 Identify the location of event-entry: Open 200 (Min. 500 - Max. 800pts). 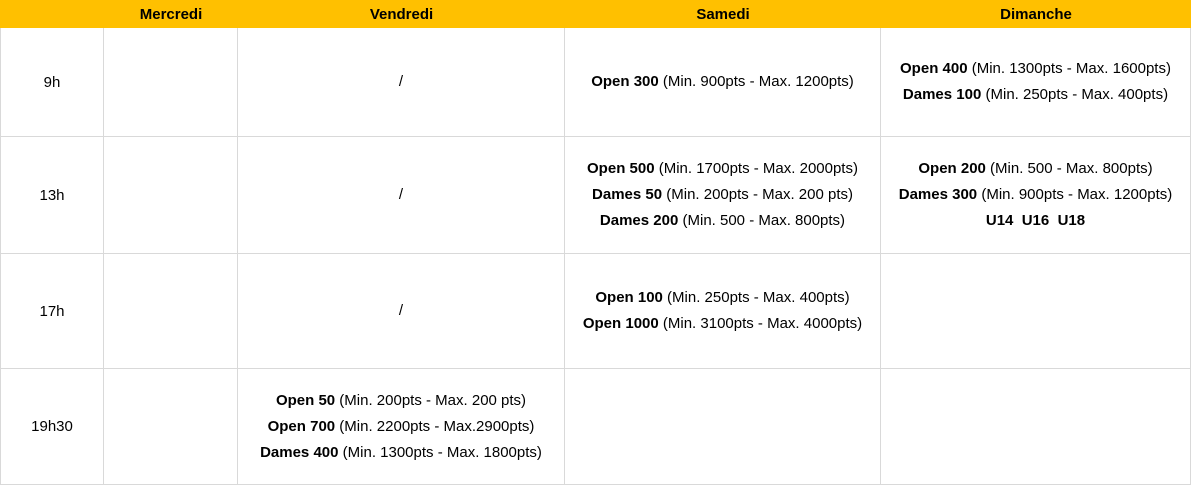
(1035, 169).